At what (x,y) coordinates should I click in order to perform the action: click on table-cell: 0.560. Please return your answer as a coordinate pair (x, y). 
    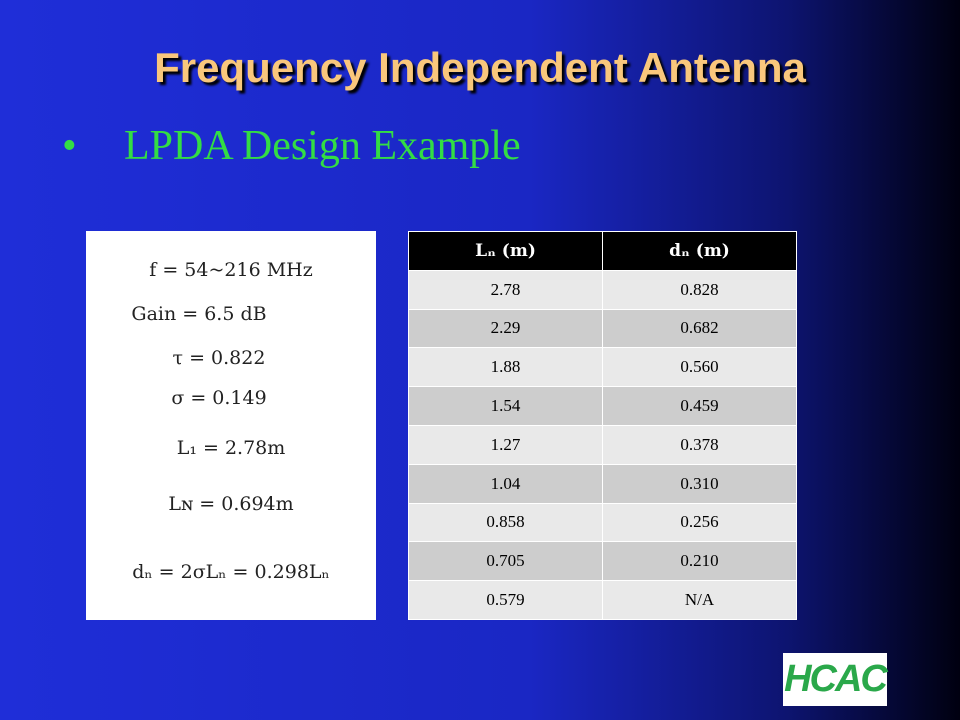
    Looking at the image, I should click on (699, 367).